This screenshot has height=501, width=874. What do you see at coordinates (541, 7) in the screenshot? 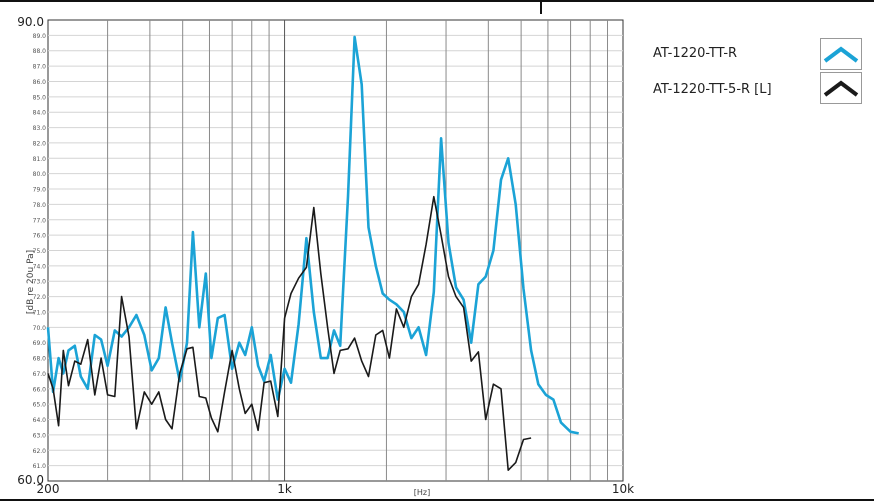
I see `top-divider` at bounding box center [541, 7].